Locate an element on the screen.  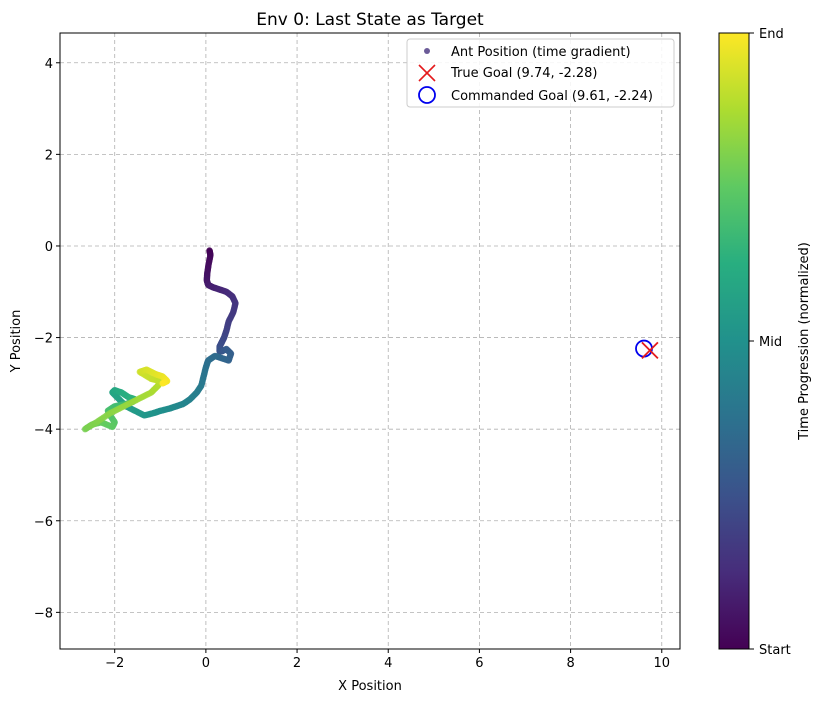
legend-commanded-goal-label: Commanded Goal (9.61, -2.24) is located at coordinates (552, 96).